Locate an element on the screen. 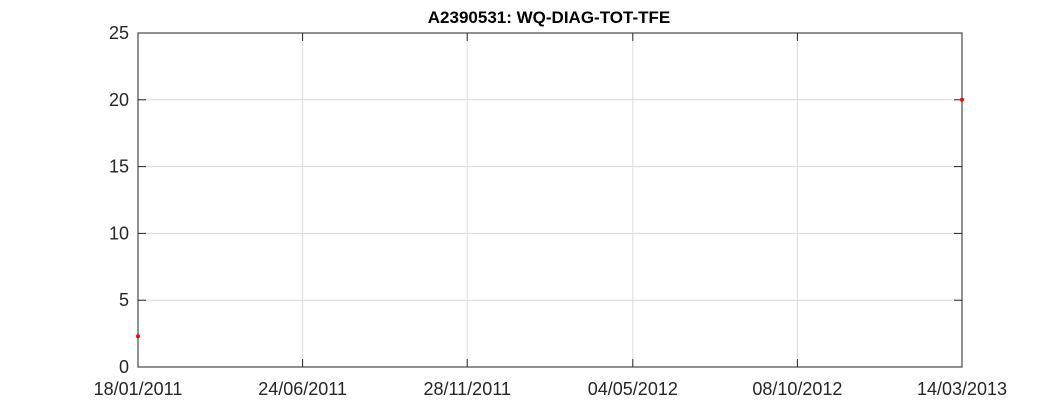 The image size is (1063, 413). x-tick-label: 04/05/2012 is located at coordinates (633, 389).